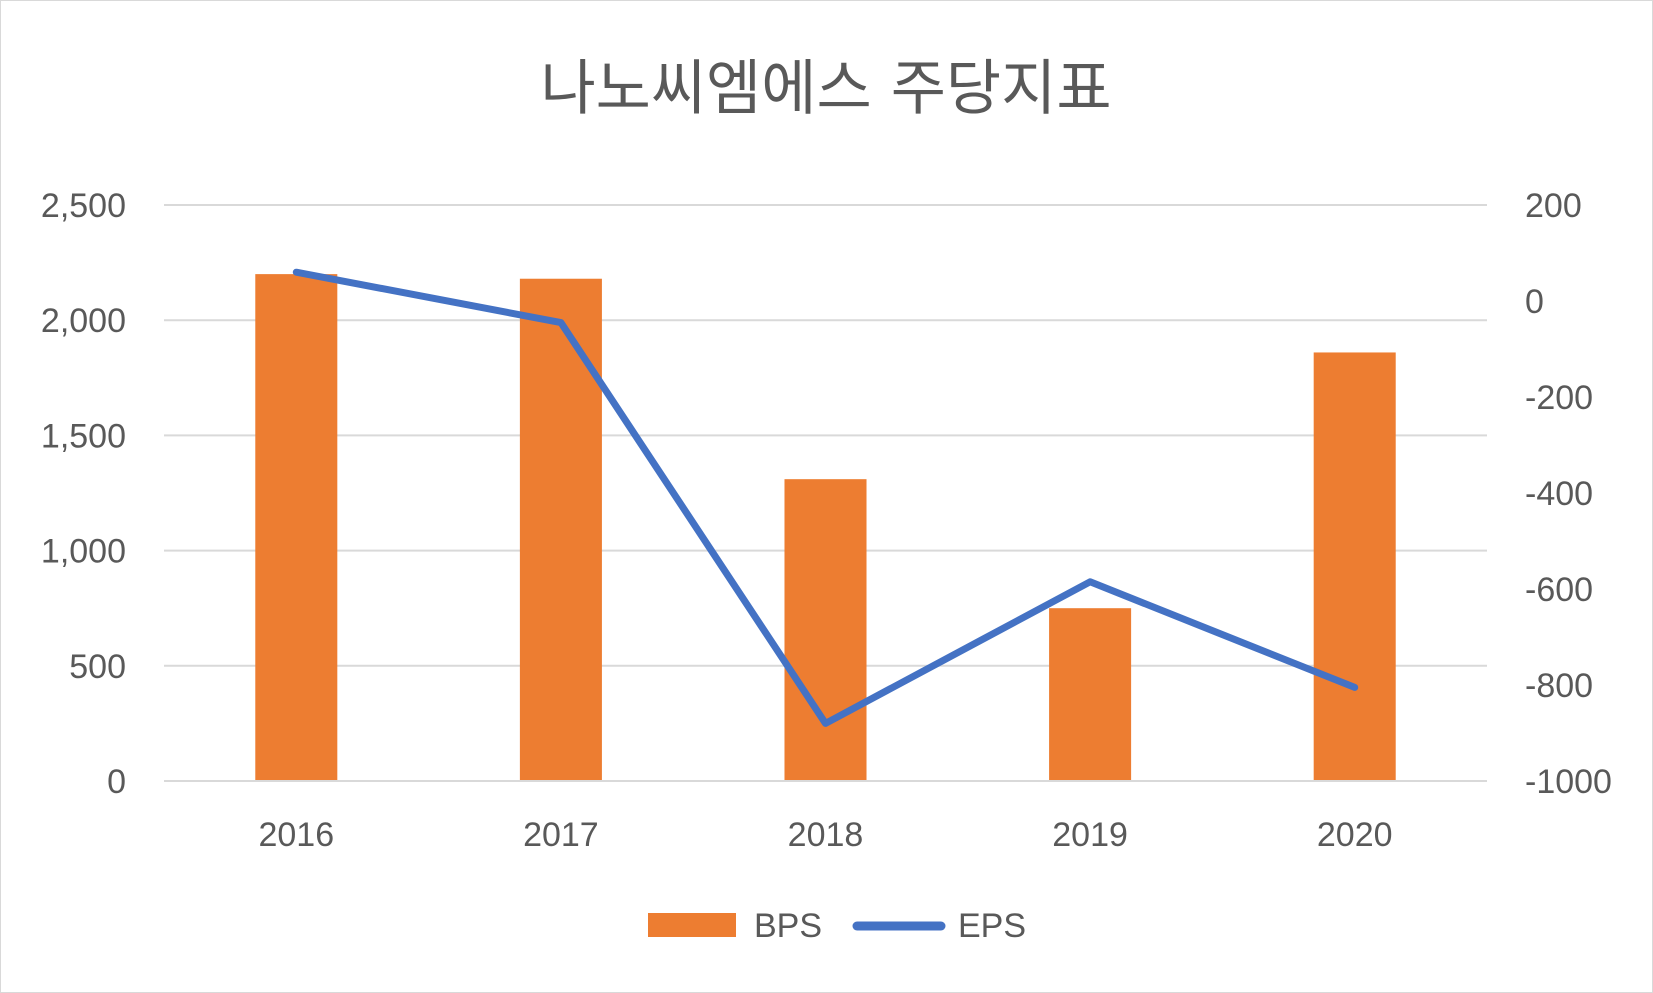 This screenshot has height=993, width=1653. Describe the element at coordinates (1559, 590) in the screenshot. I see `right-tick-label: -600` at that location.